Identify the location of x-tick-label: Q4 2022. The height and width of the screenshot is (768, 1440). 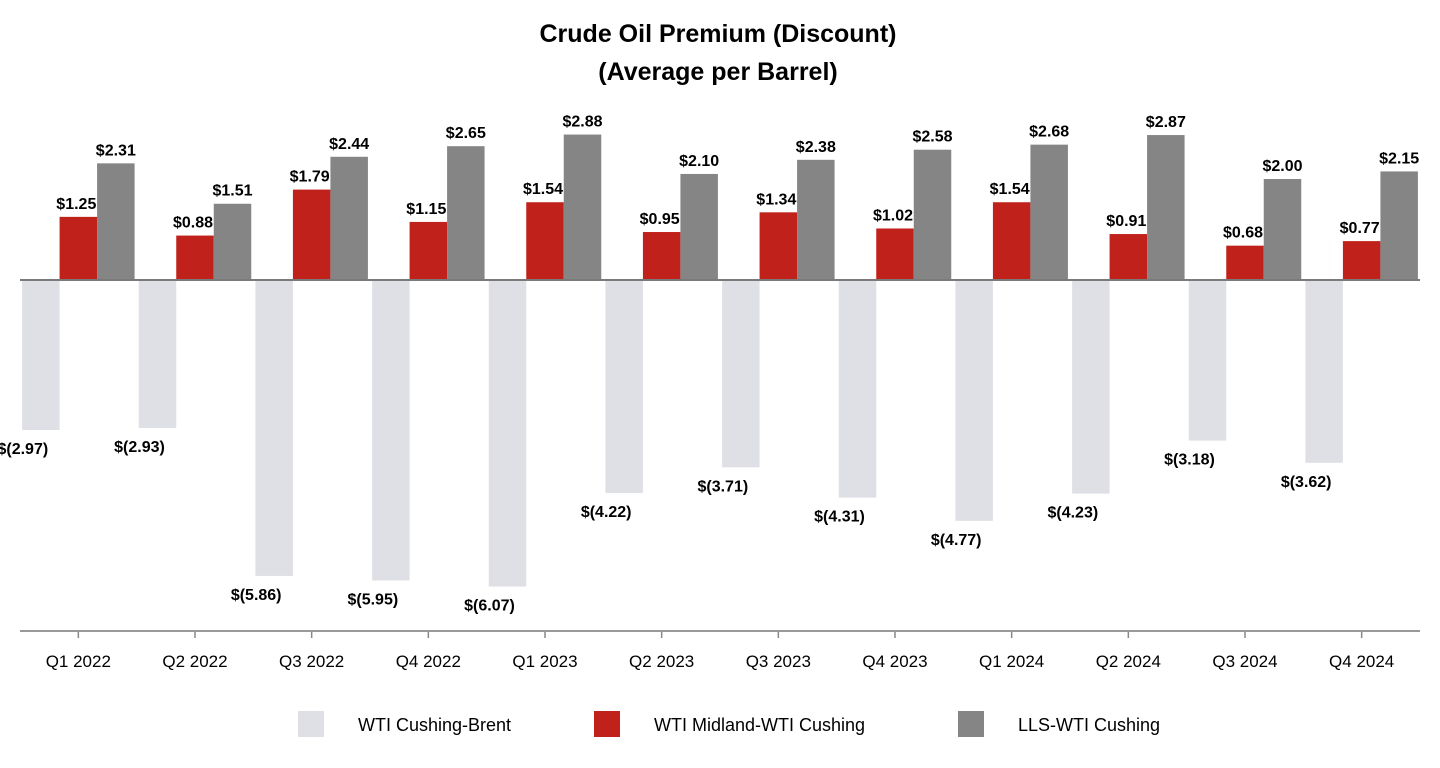
(428, 661).